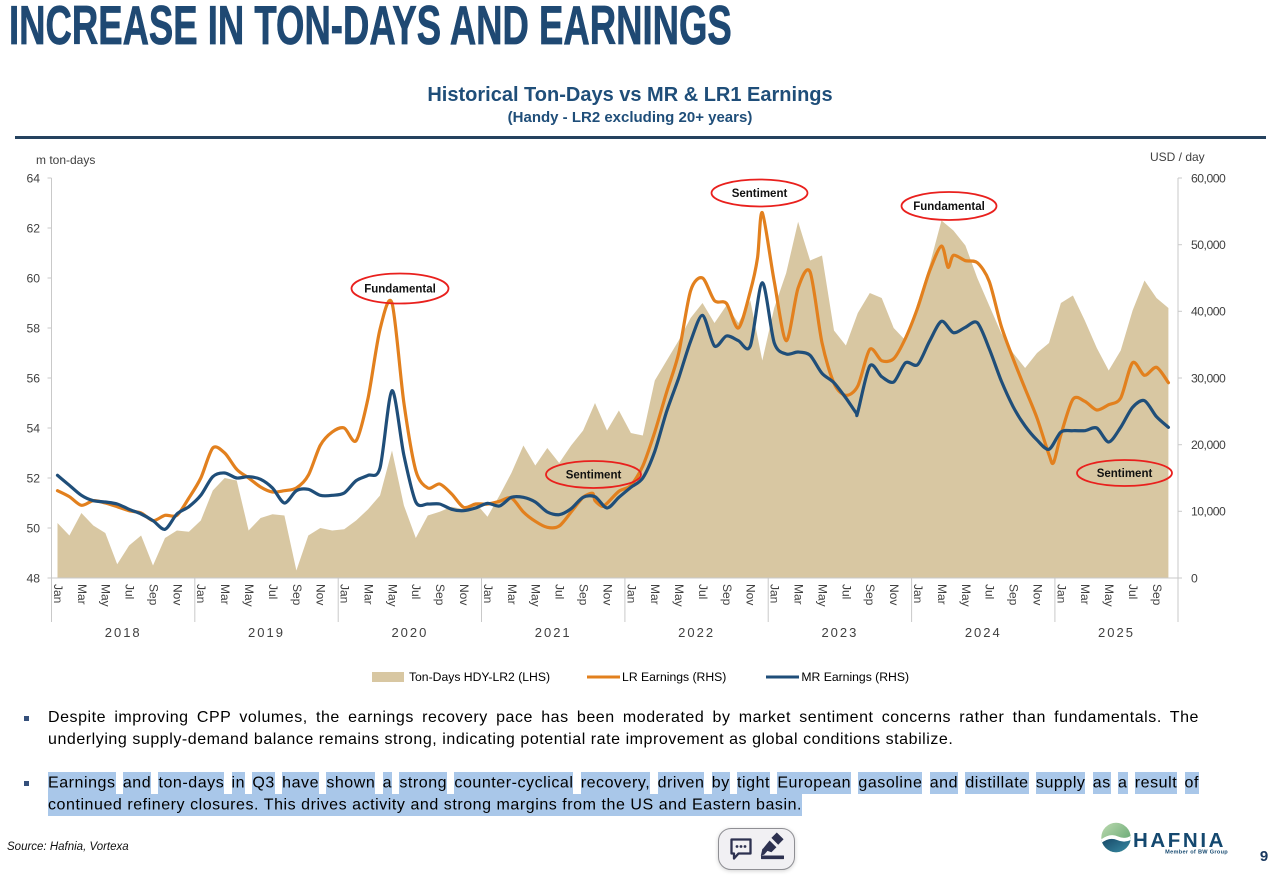 This screenshot has width=1281, height=876. I want to click on svg-text: 2020, so click(409, 632).